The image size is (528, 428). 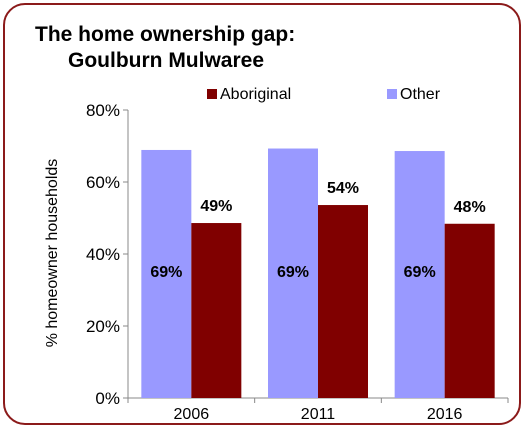 What do you see at coordinates (103, 254) in the screenshot?
I see `y-tick-label: 40%` at bounding box center [103, 254].